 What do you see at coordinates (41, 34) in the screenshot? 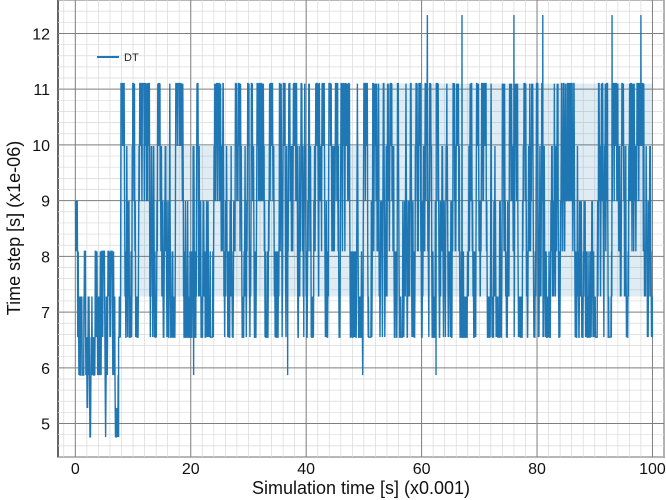
I see `y-tick-label: 12` at bounding box center [41, 34].